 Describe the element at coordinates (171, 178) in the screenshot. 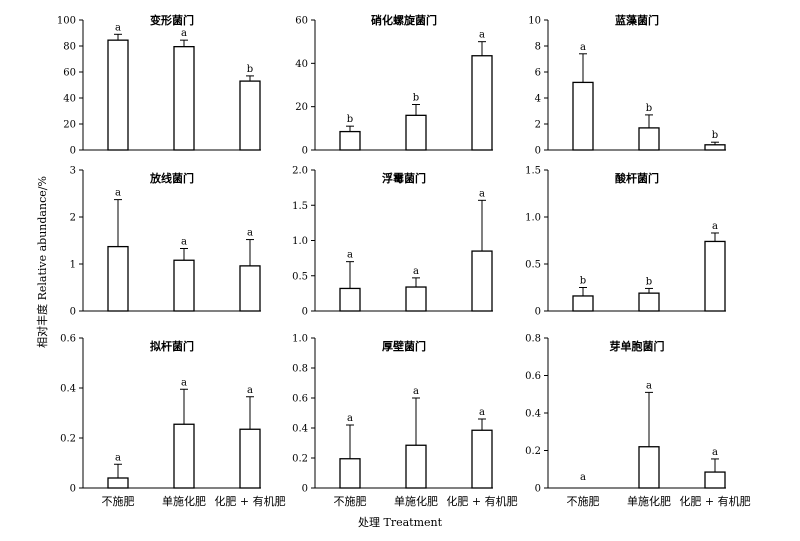

I see `panel-title: 放线菌门` at that location.